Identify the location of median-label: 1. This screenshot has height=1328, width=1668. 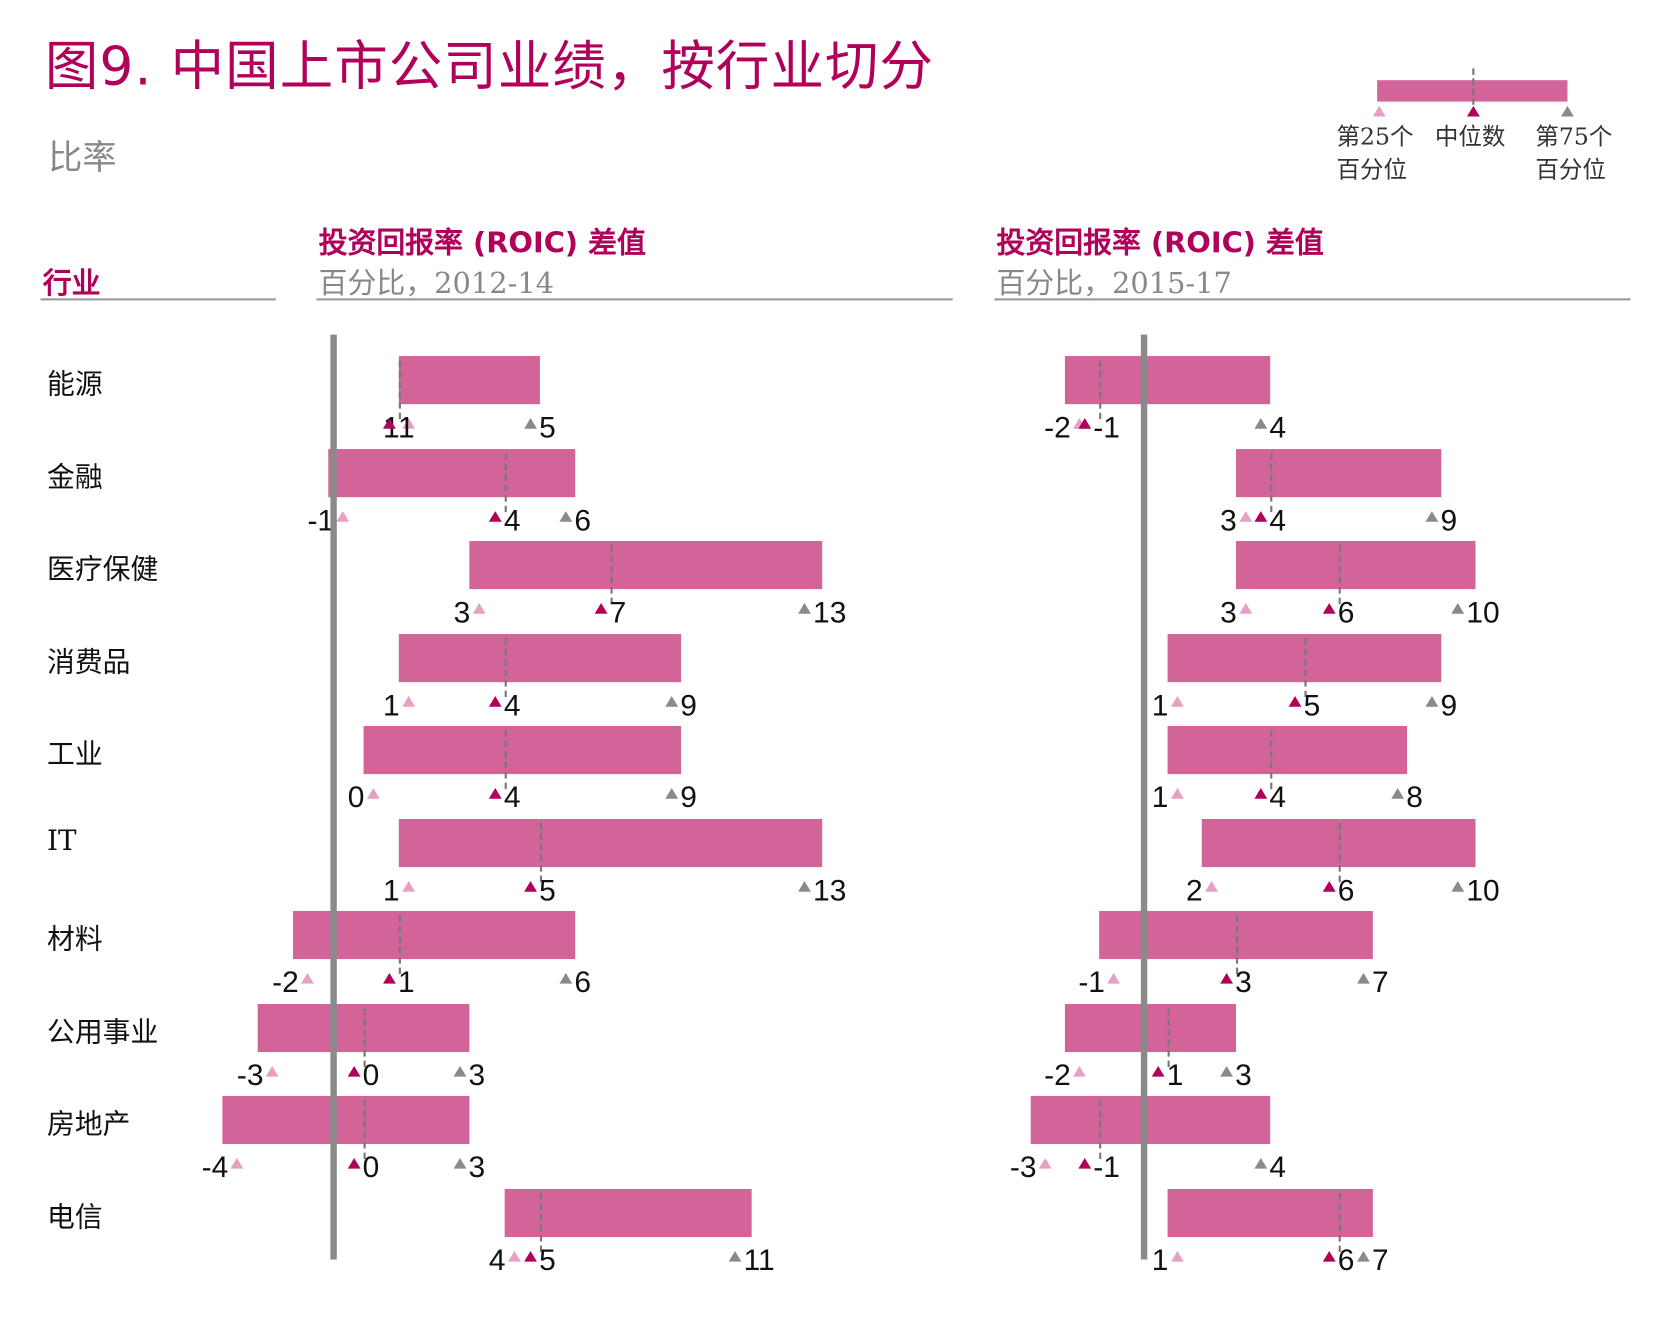
(1167, 1075).